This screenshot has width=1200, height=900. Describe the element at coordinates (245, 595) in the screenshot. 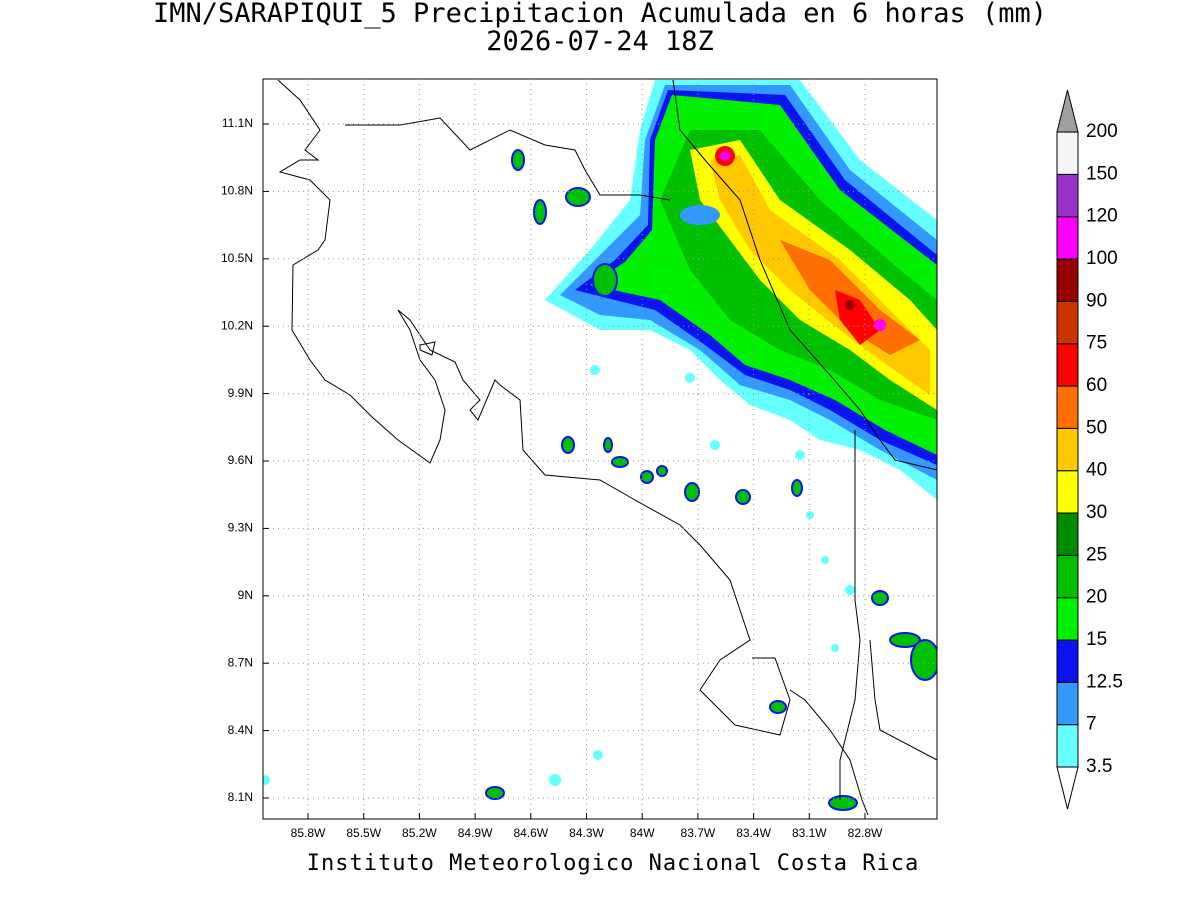

I see `lat-label: 9N` at that location.